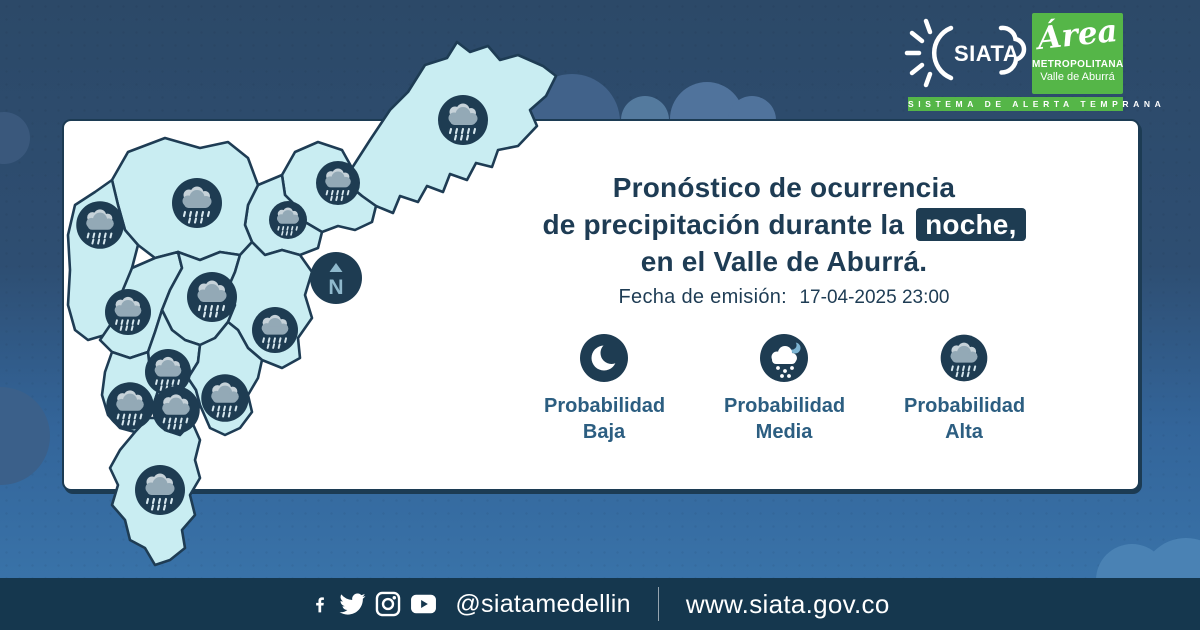 Image resolution: width=1200 pixels, height=630 pixels. What do you see at coordinates (965, 419) in the screenshot?
I see `legend-label: Probabilidad Alta` at bounding box center [965, 419].